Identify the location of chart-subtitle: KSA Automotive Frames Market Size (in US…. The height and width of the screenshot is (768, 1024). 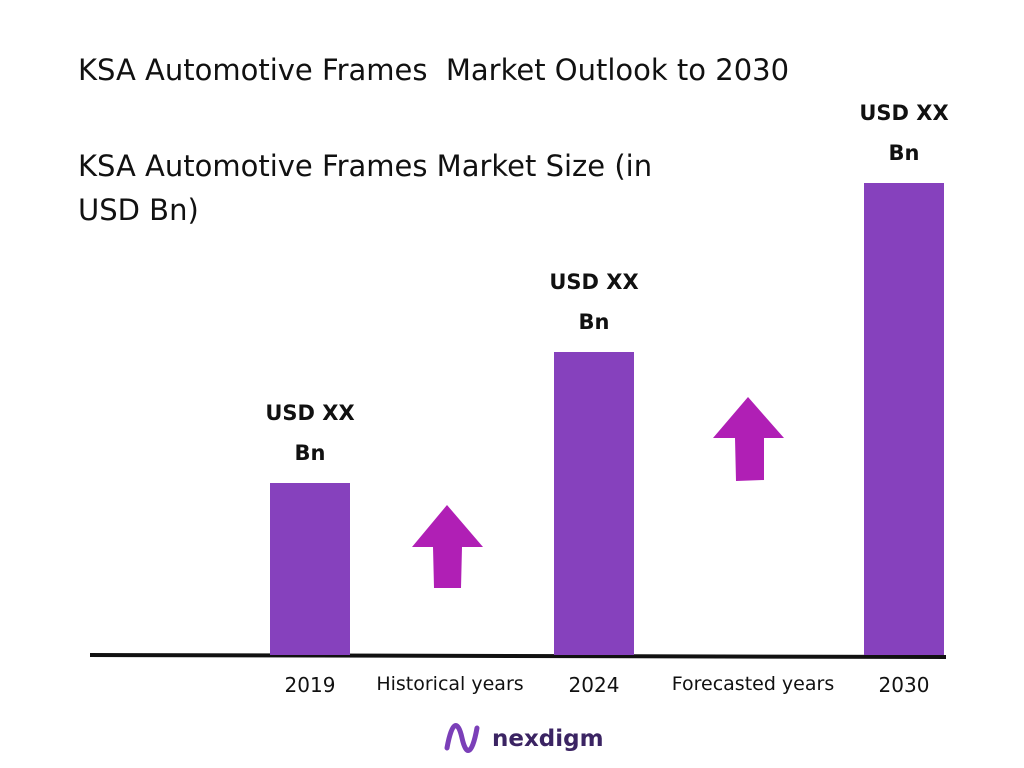
(365, 188).